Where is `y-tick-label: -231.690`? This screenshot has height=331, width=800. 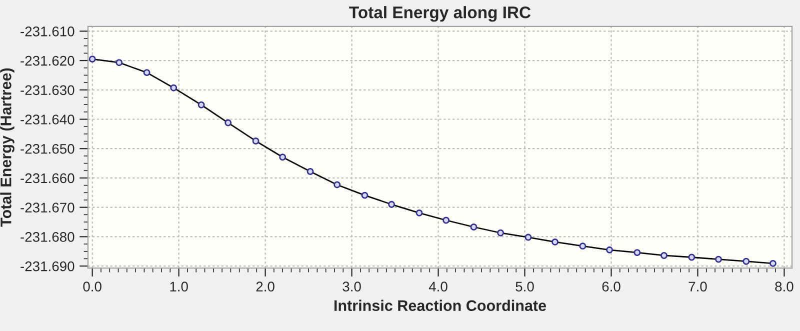
y-tick-label: -231.690 is located at coordinates (47, 266).